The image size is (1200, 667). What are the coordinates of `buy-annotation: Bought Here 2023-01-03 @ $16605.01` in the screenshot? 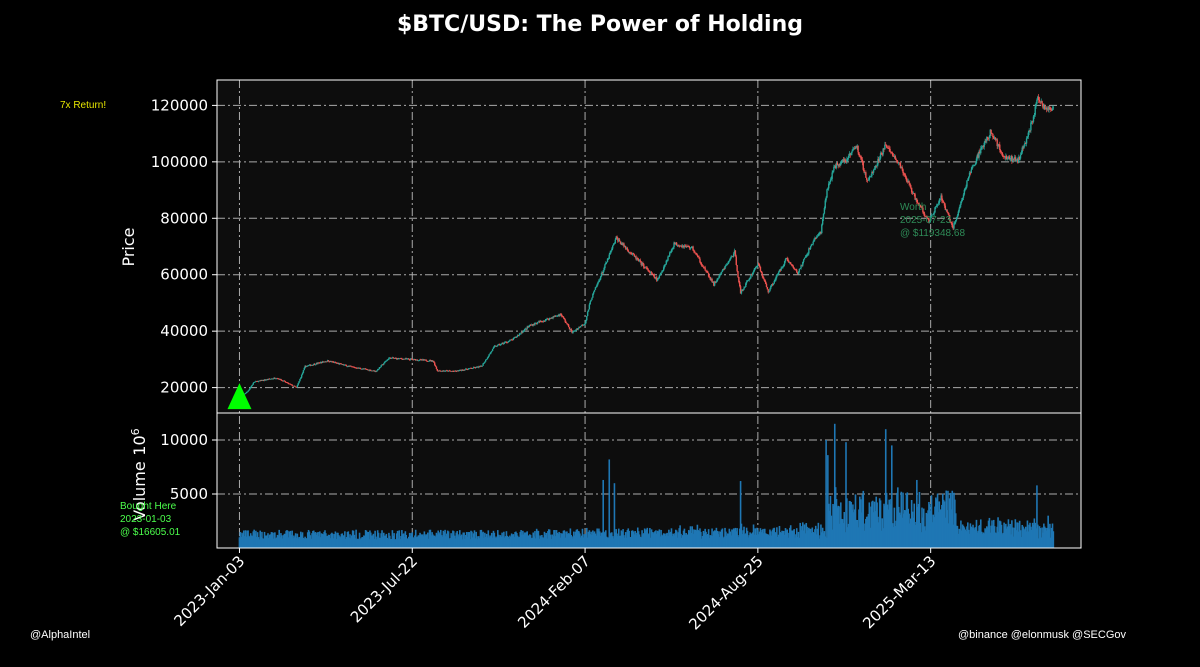 It's located at (150, 519).